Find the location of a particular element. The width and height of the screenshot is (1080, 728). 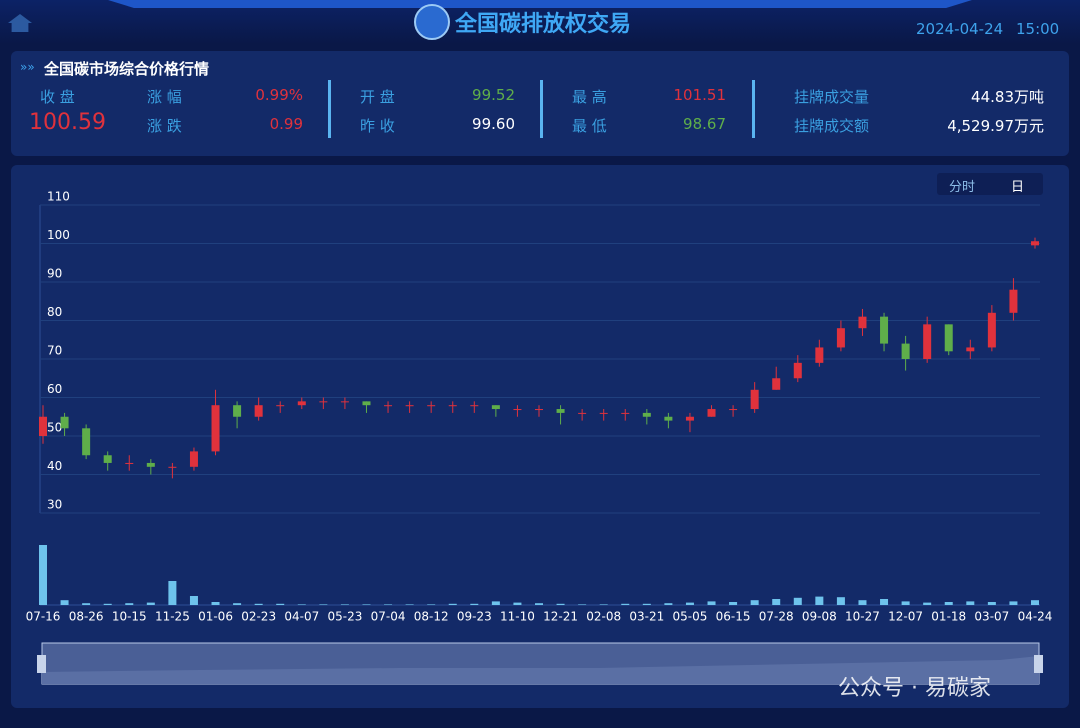

x-tick-label: 11-10 is located at coordinates (517, 617).